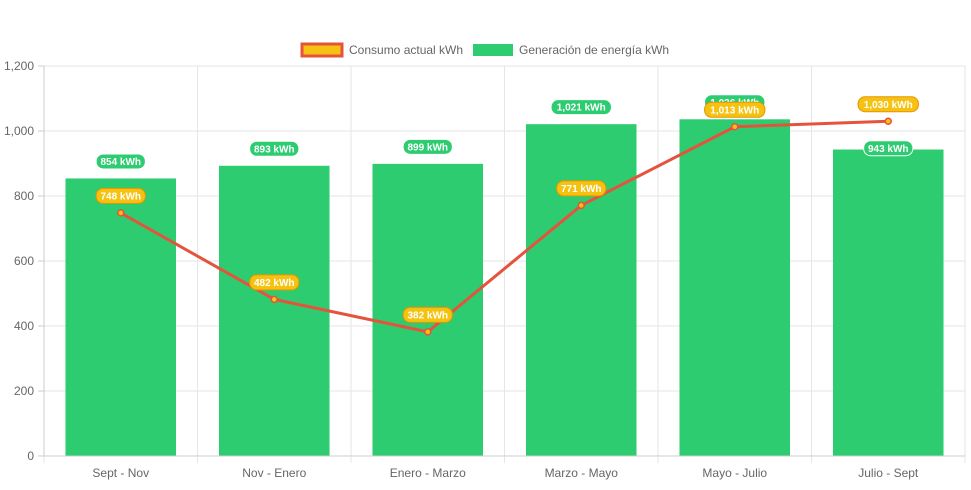 Image resolution: width=971 pixels, height=490 pixels. I want to click on y-tick-label: 200, so click(24, 391).